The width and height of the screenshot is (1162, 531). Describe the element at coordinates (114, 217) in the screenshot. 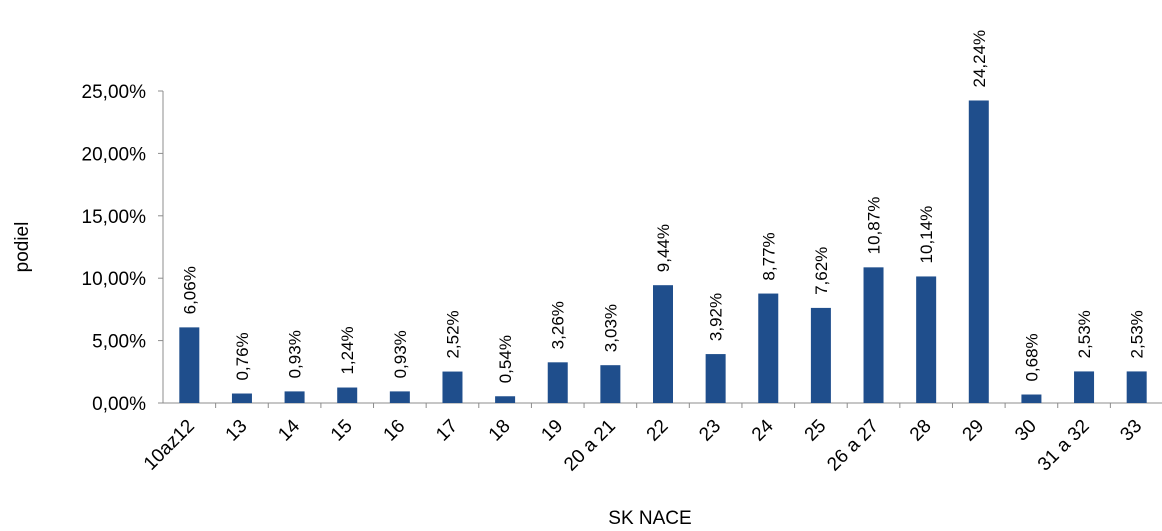

I see `y-tick-label: 15,00%` at that location.